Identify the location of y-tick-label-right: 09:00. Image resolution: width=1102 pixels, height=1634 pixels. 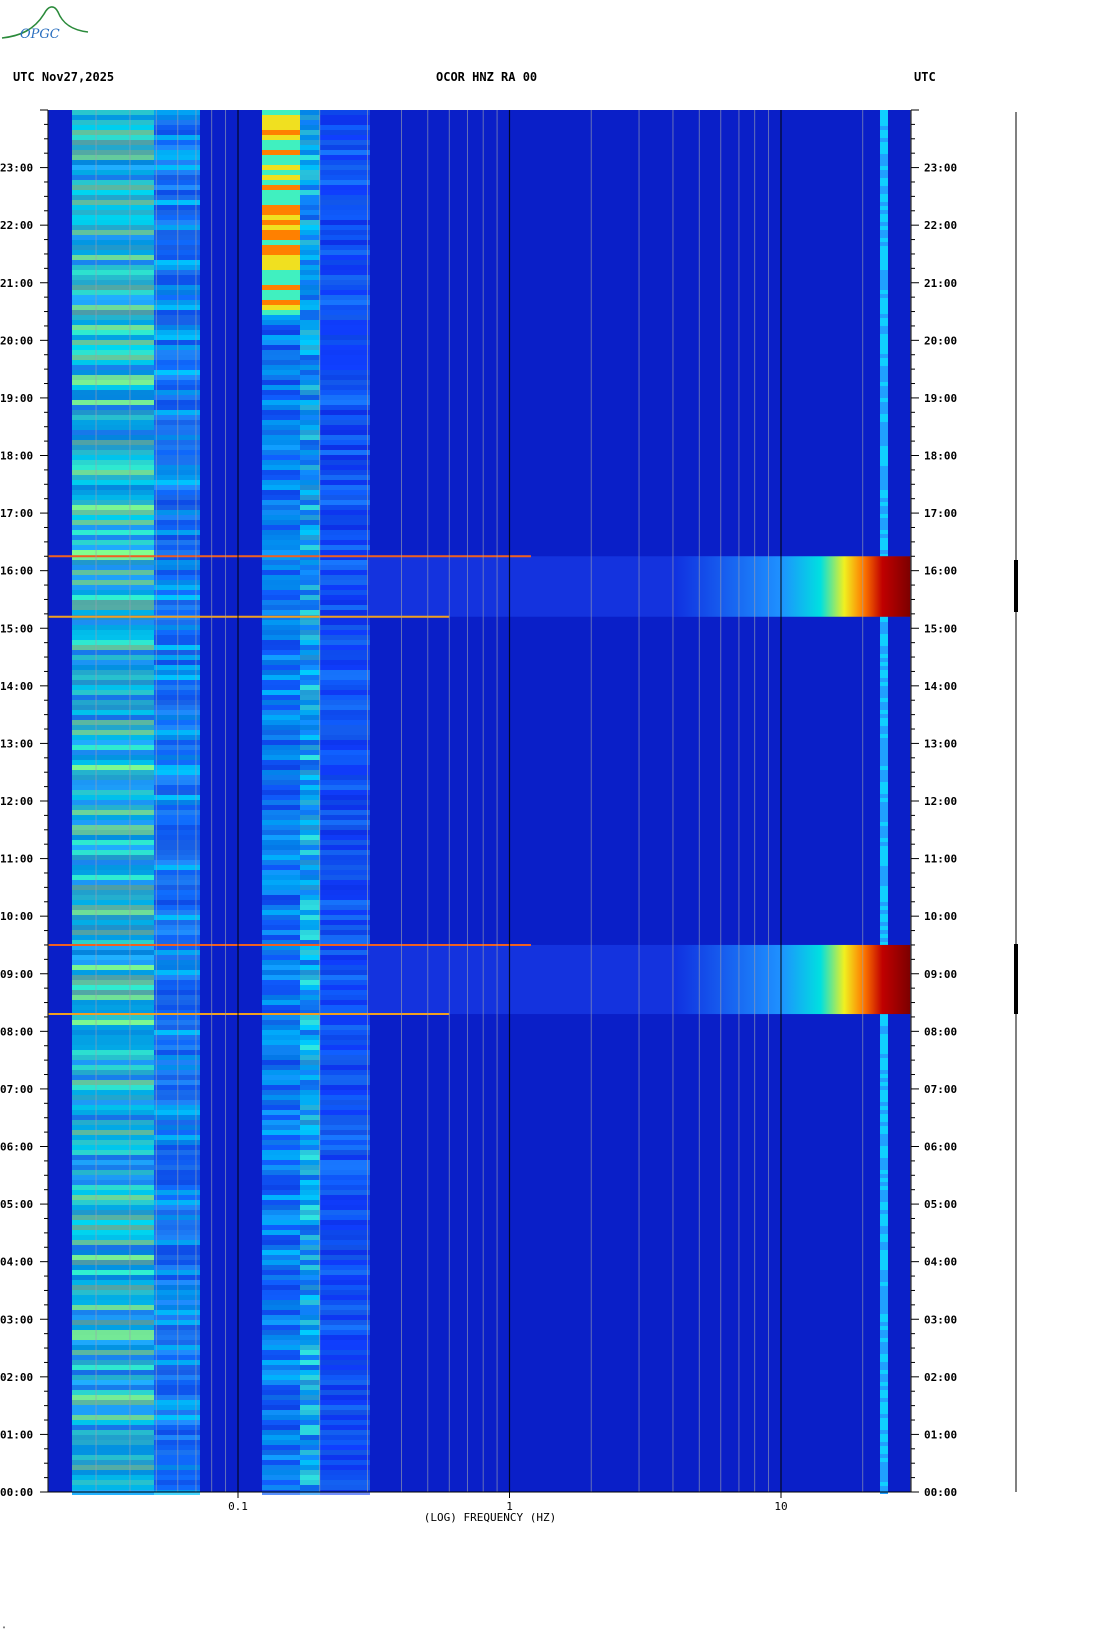
(940, 974).